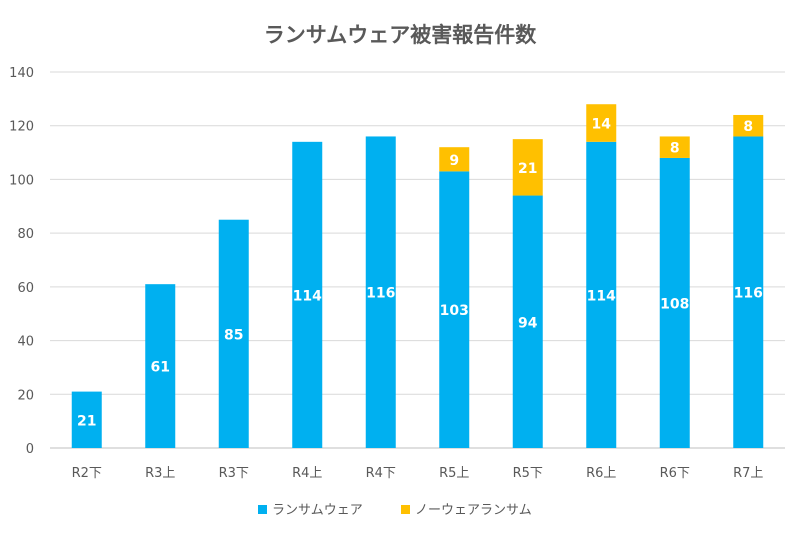 The width and height of the screenshot is (800, 537). I want to click on chart-title: ランサムウェア被害報告件数, so click(401, 35).